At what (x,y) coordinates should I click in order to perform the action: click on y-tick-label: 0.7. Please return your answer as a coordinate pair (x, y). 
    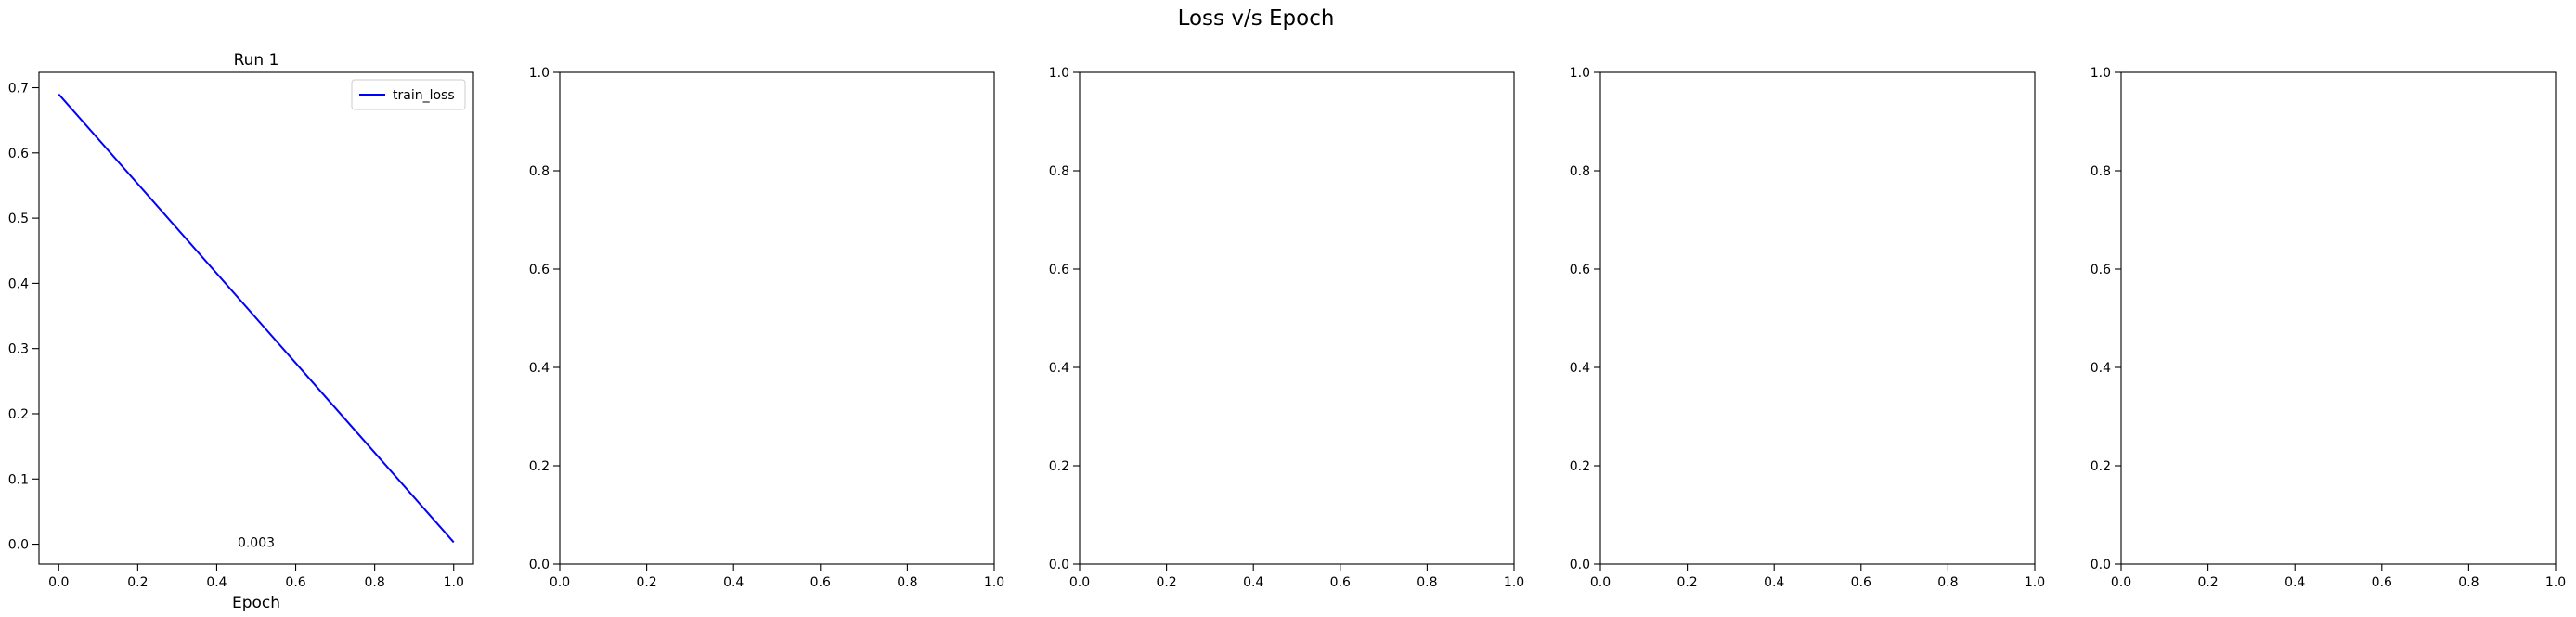
    Looking at the image, I should click on (18, 89).